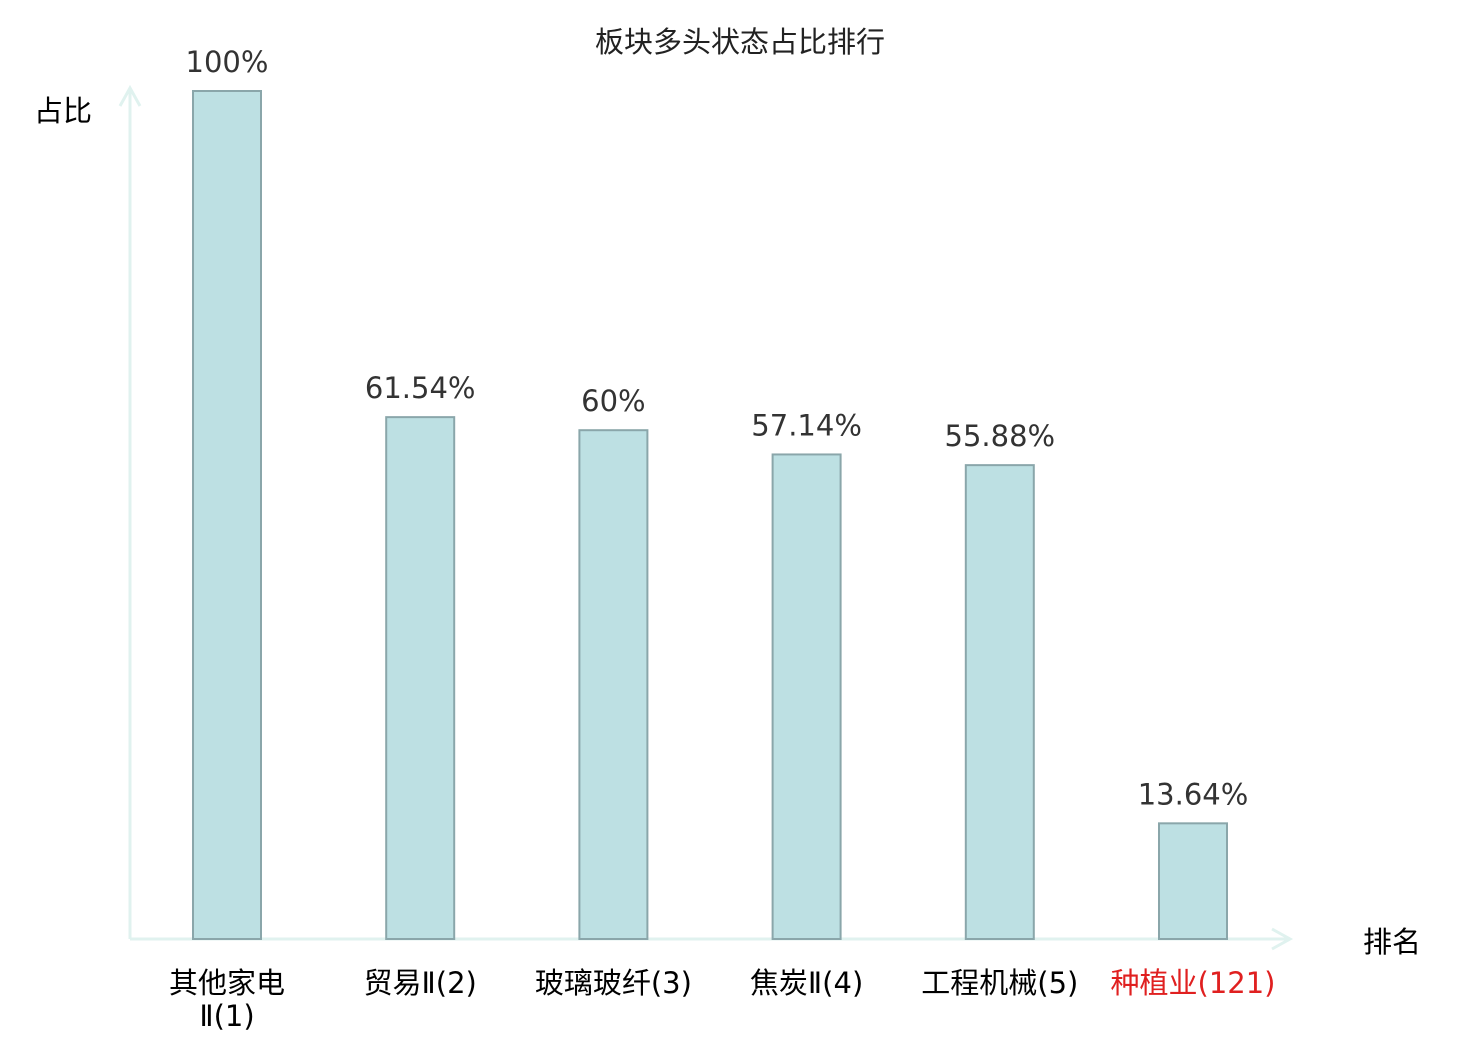 The width and height of the screenshot is (1480, 1044). I want to click on value-label: 60%, so click(613, 401).